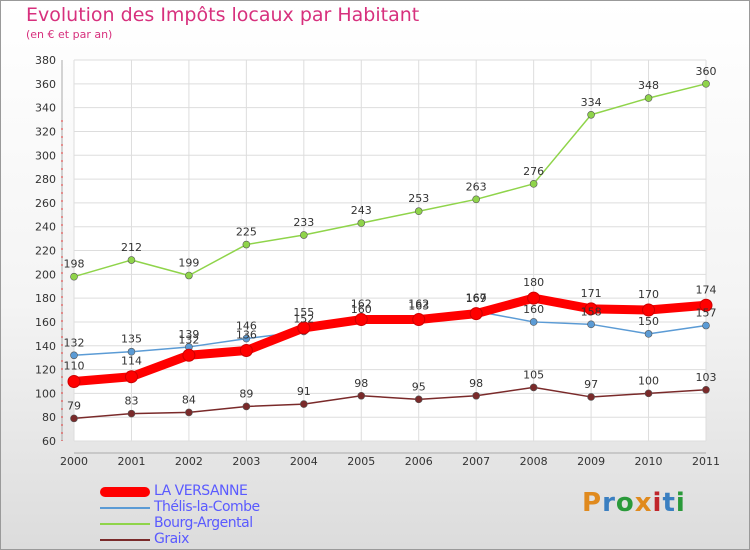  I want to click on legend-swatch-bourg-argental, so click(125, 524).